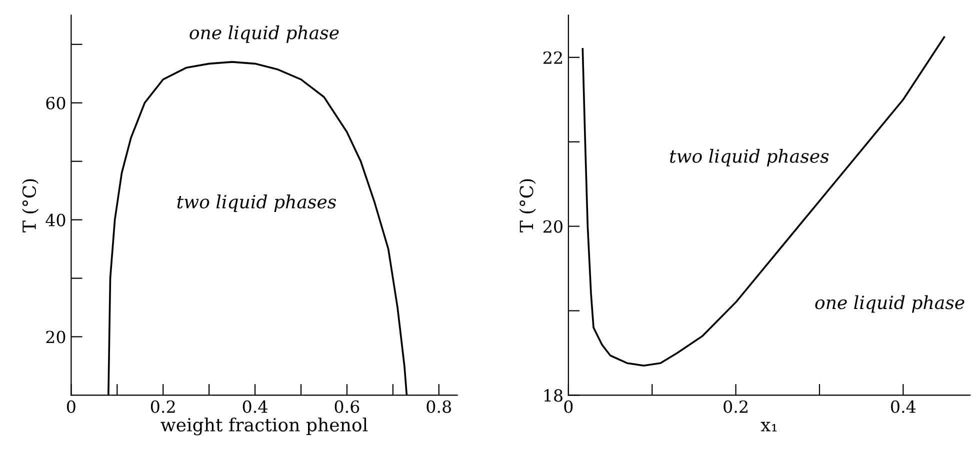 Image resolution: width=975 pixels, height=459 pixels. What do you see at coordinates (56, 220) in the screenshot?
I see `y-tick-label: 40` at bounding box center [56, 220].